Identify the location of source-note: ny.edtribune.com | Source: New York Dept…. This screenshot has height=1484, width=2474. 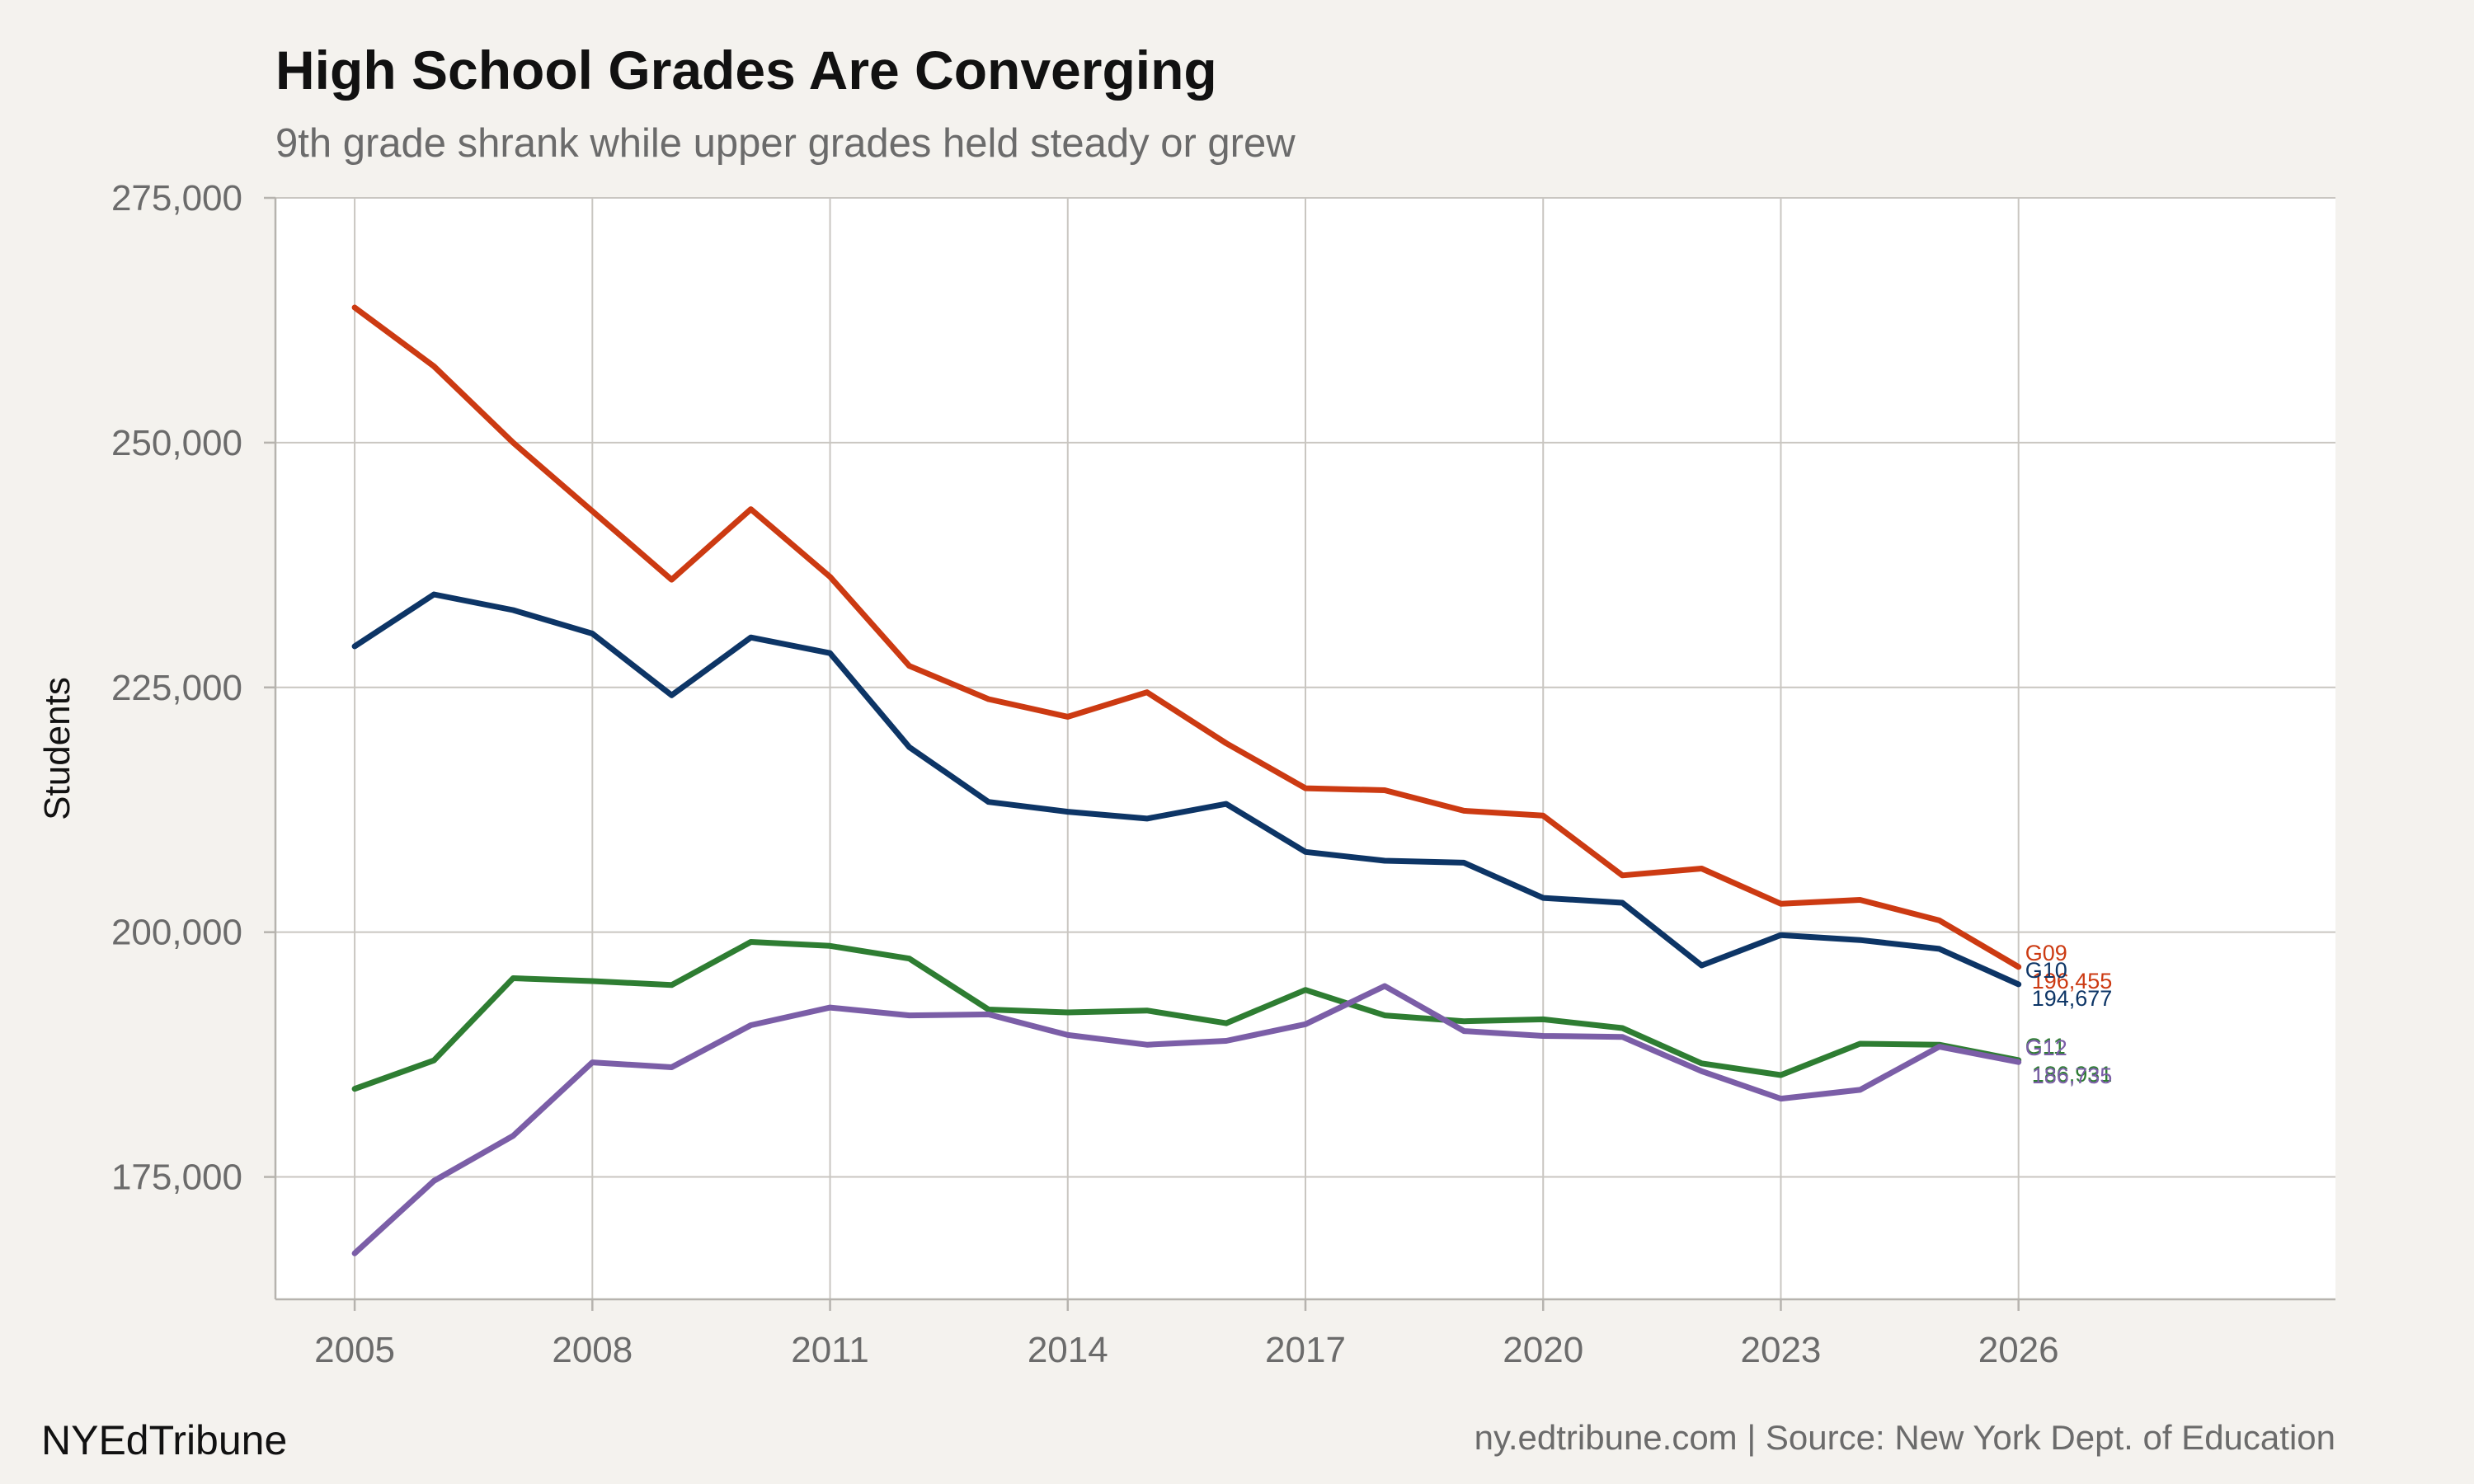
(1905, 1437).